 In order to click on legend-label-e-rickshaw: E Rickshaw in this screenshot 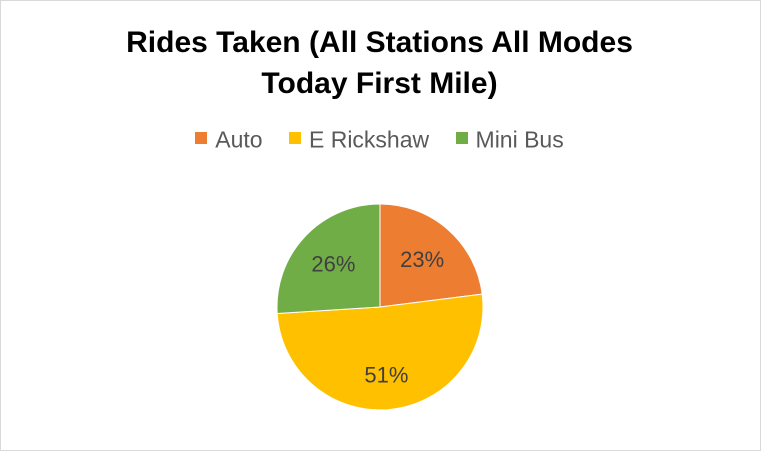, I will do `click(369, 139)`.